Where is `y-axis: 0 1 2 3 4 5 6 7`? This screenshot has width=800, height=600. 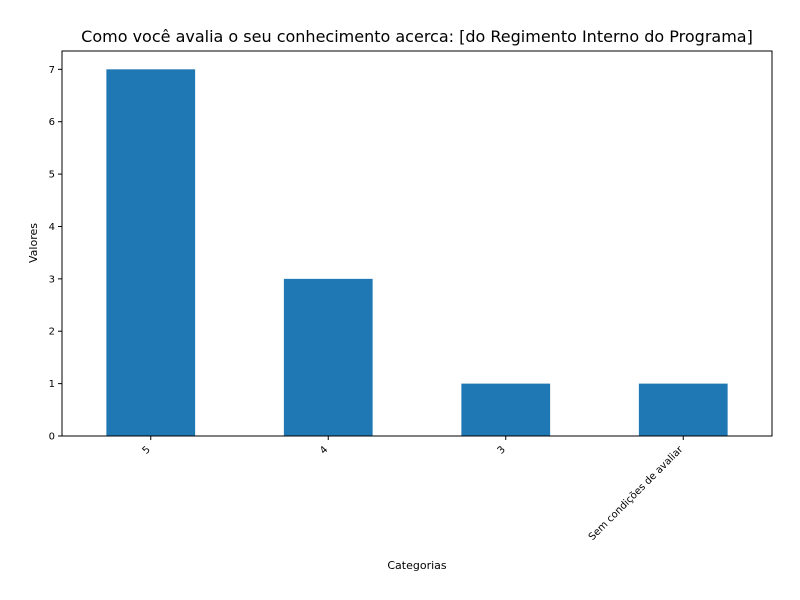
y-axis: 0 1 2 3 4 5 6 7 is located at coordinates (55, 254).